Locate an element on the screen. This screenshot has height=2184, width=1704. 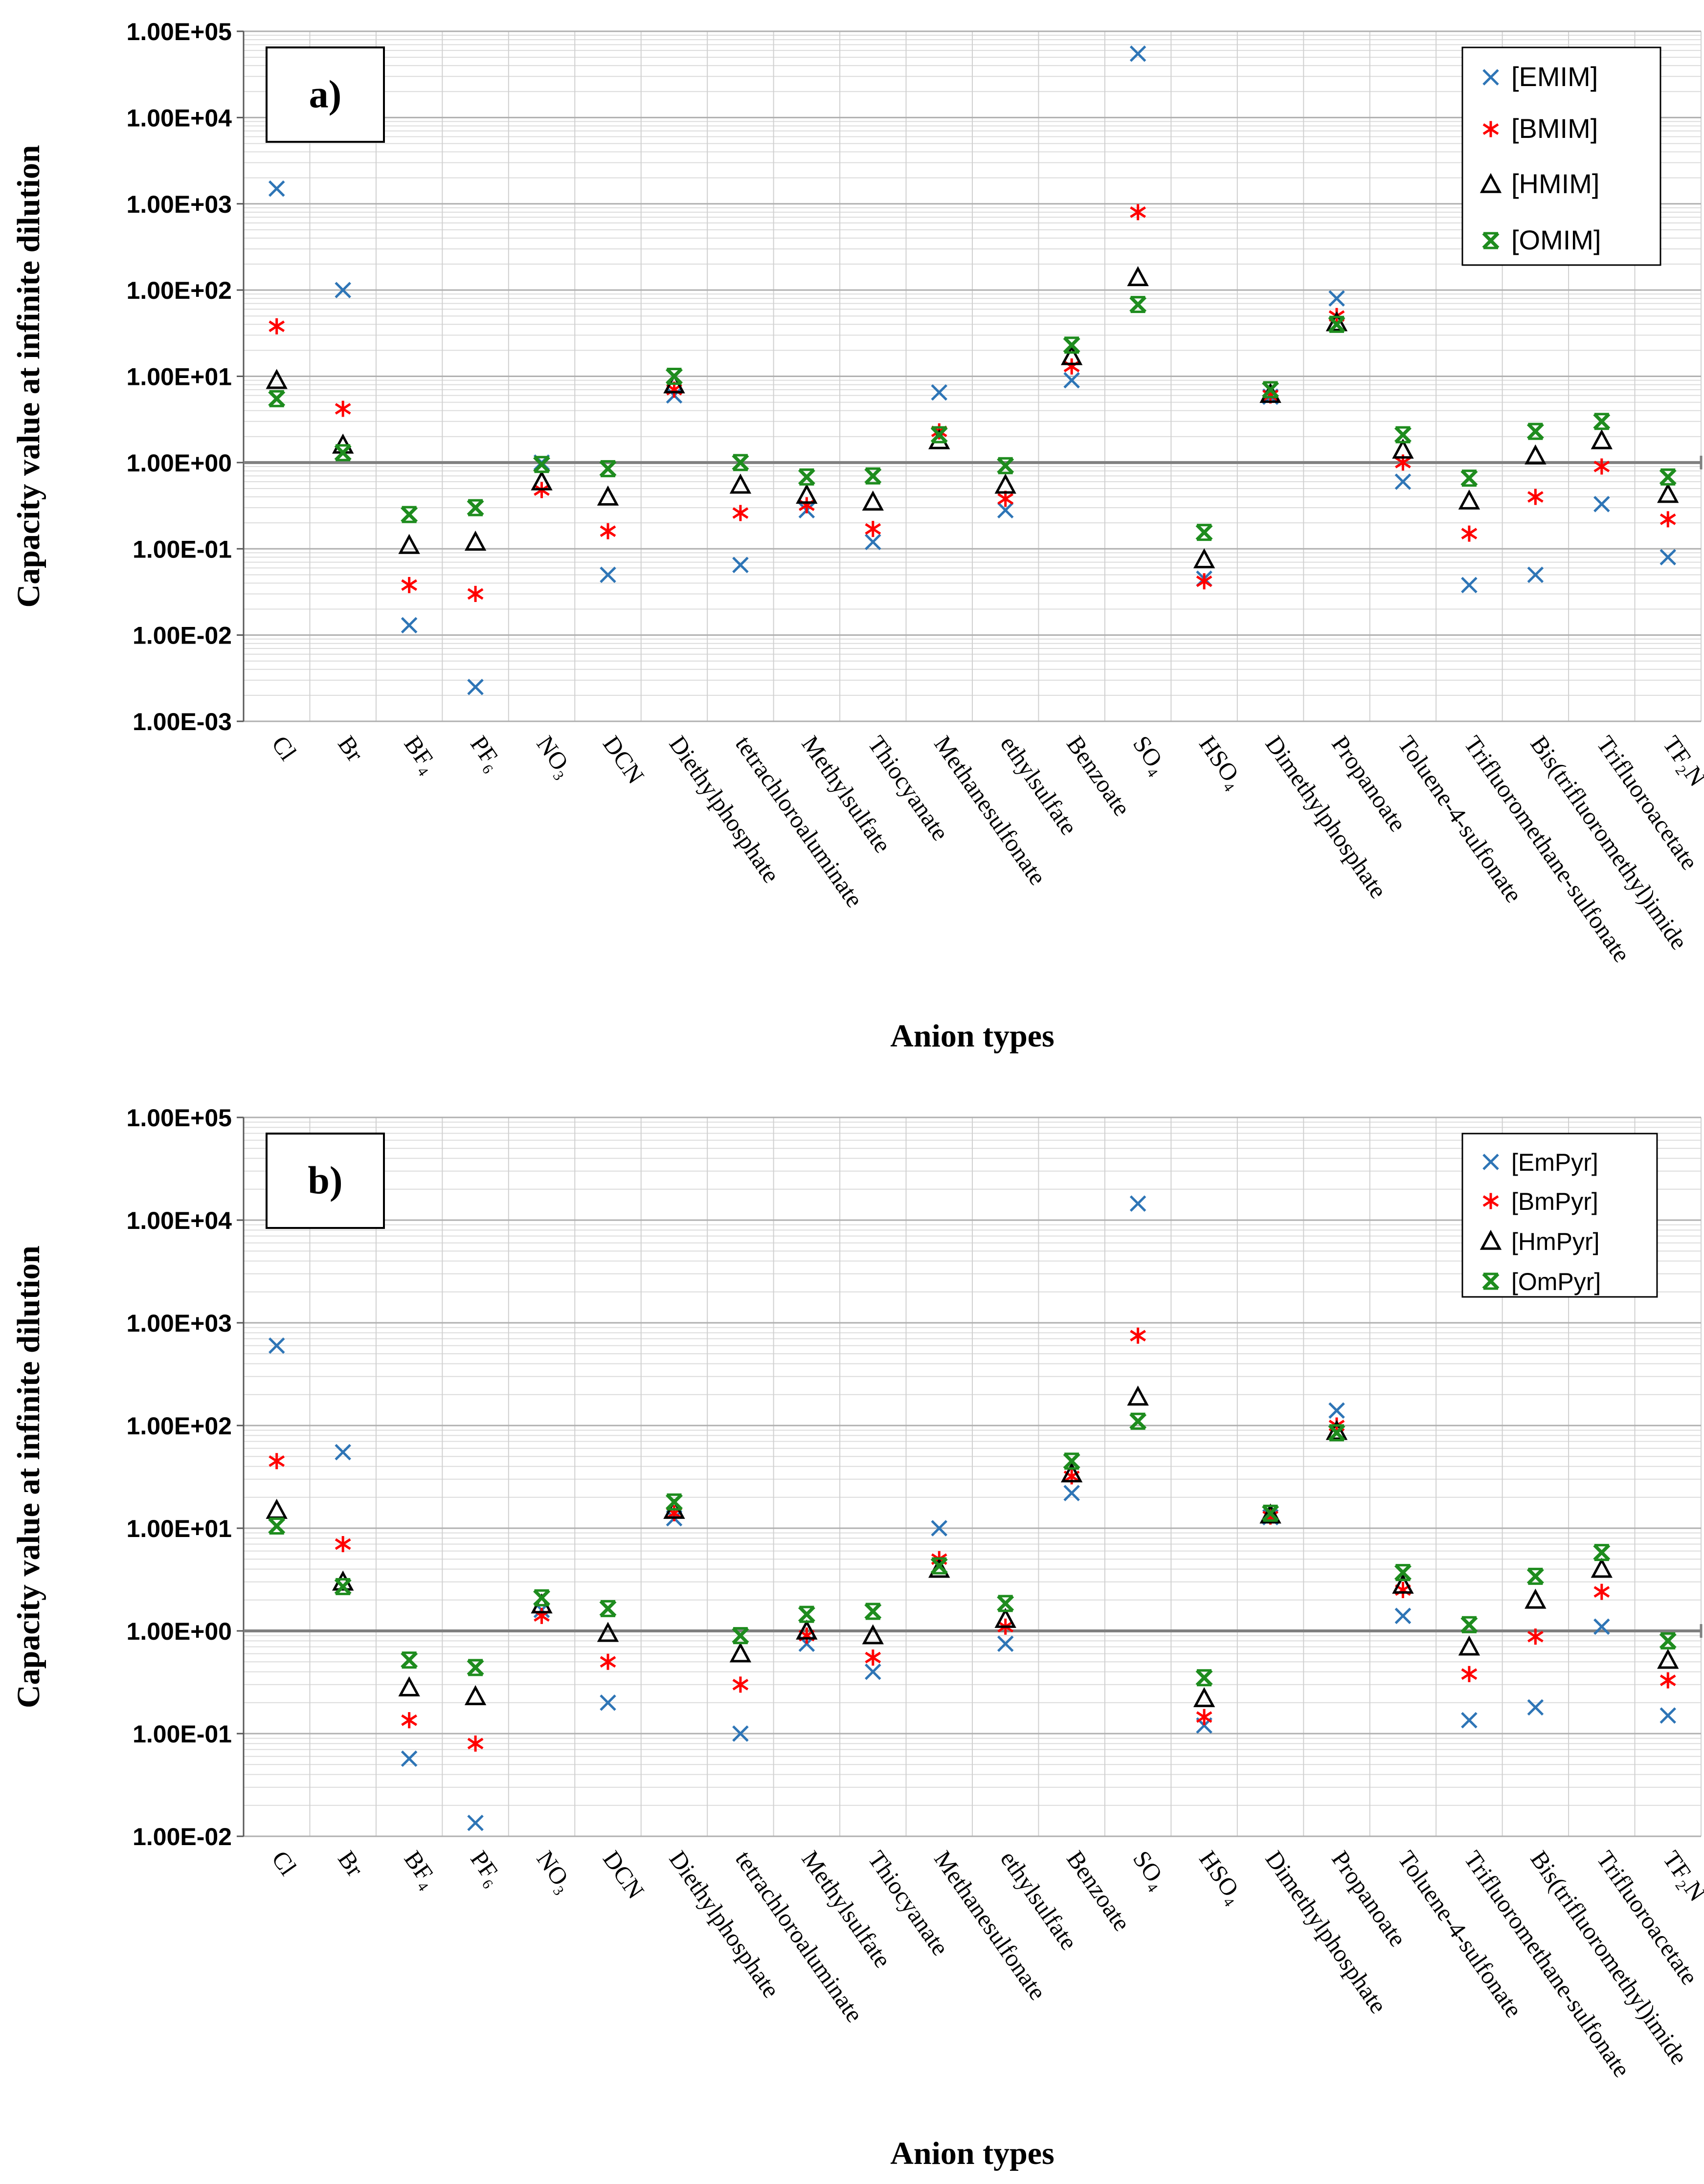
y-tick-label: 1.00E+04 is located at coordinates (179, 118).